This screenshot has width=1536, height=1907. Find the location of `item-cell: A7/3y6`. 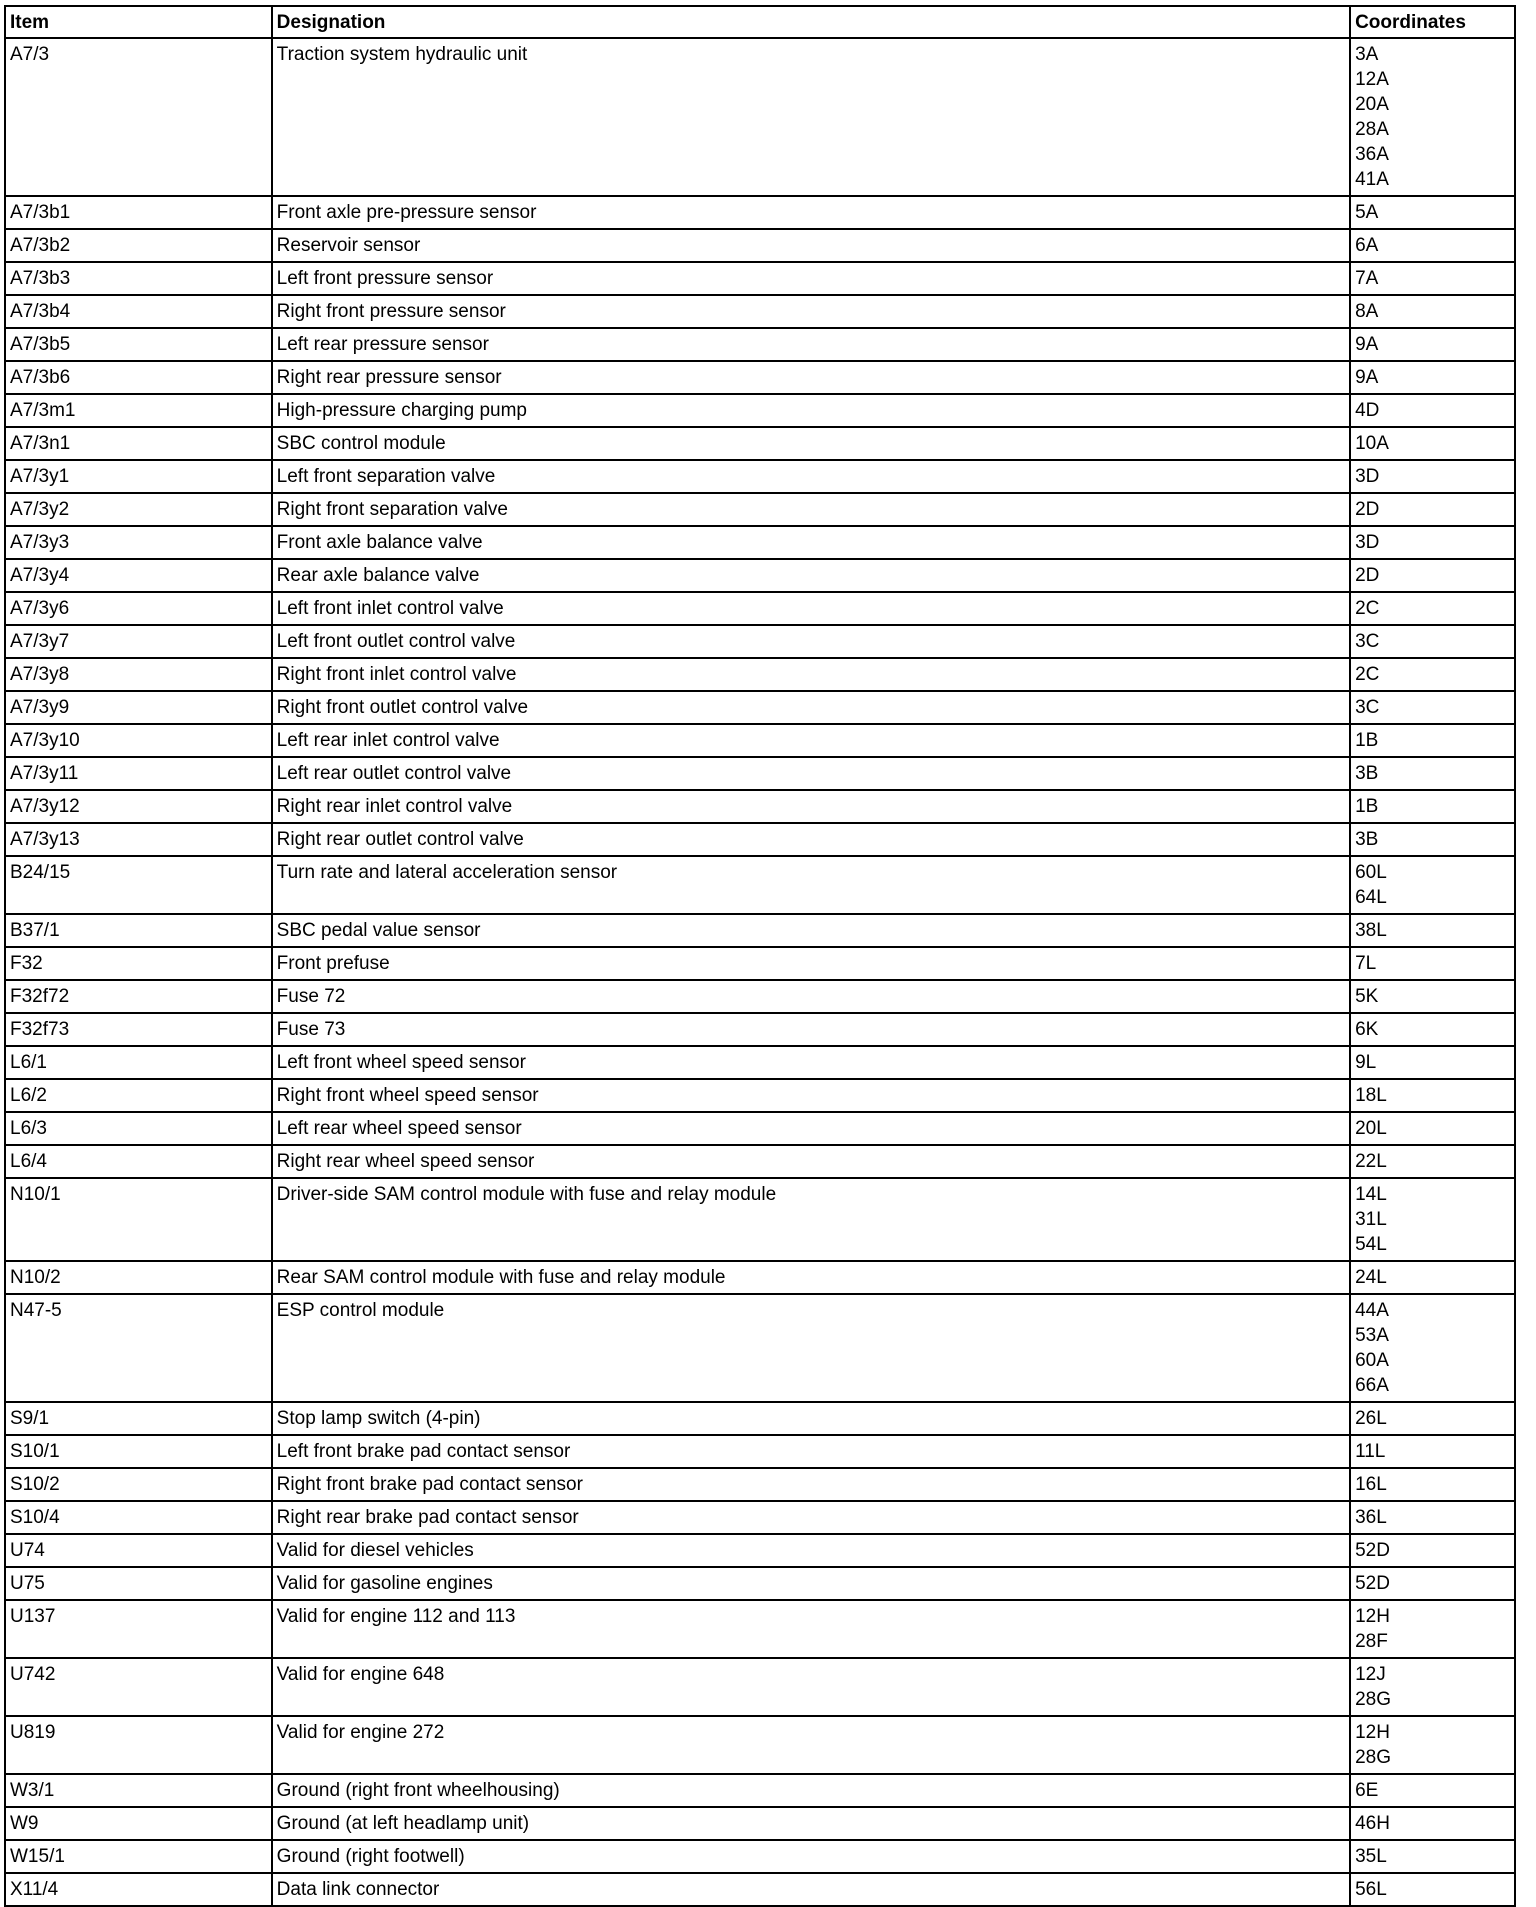

item-cell: A7/3y6 is located at coordinates (138, 608).